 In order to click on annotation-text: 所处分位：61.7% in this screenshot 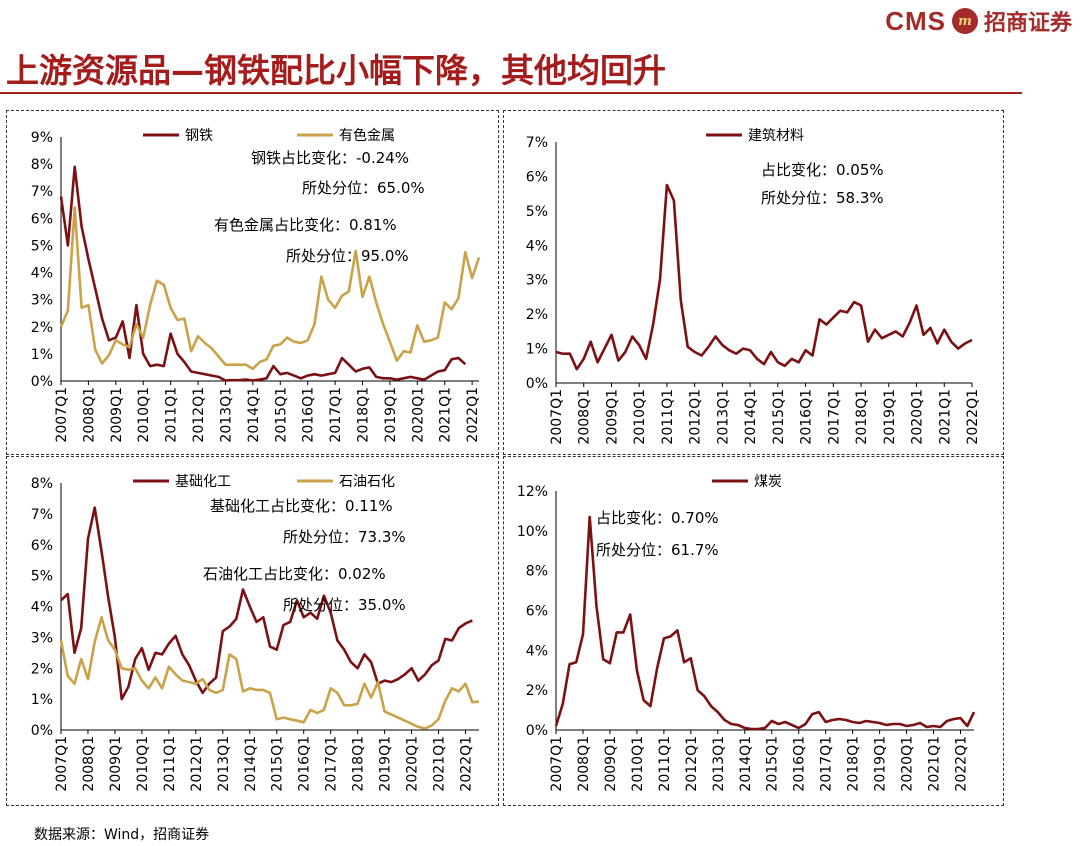, I will do `click(657, 550)`.